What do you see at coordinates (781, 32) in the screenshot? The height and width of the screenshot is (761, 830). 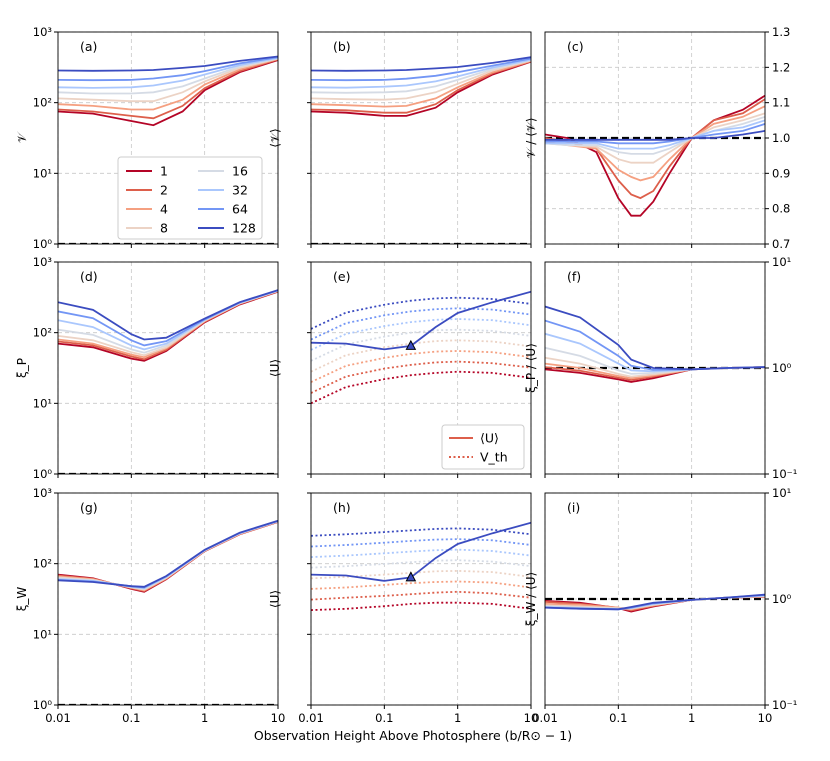 I see `y-tick-label: 1.3` at bounding box center [781, 32].